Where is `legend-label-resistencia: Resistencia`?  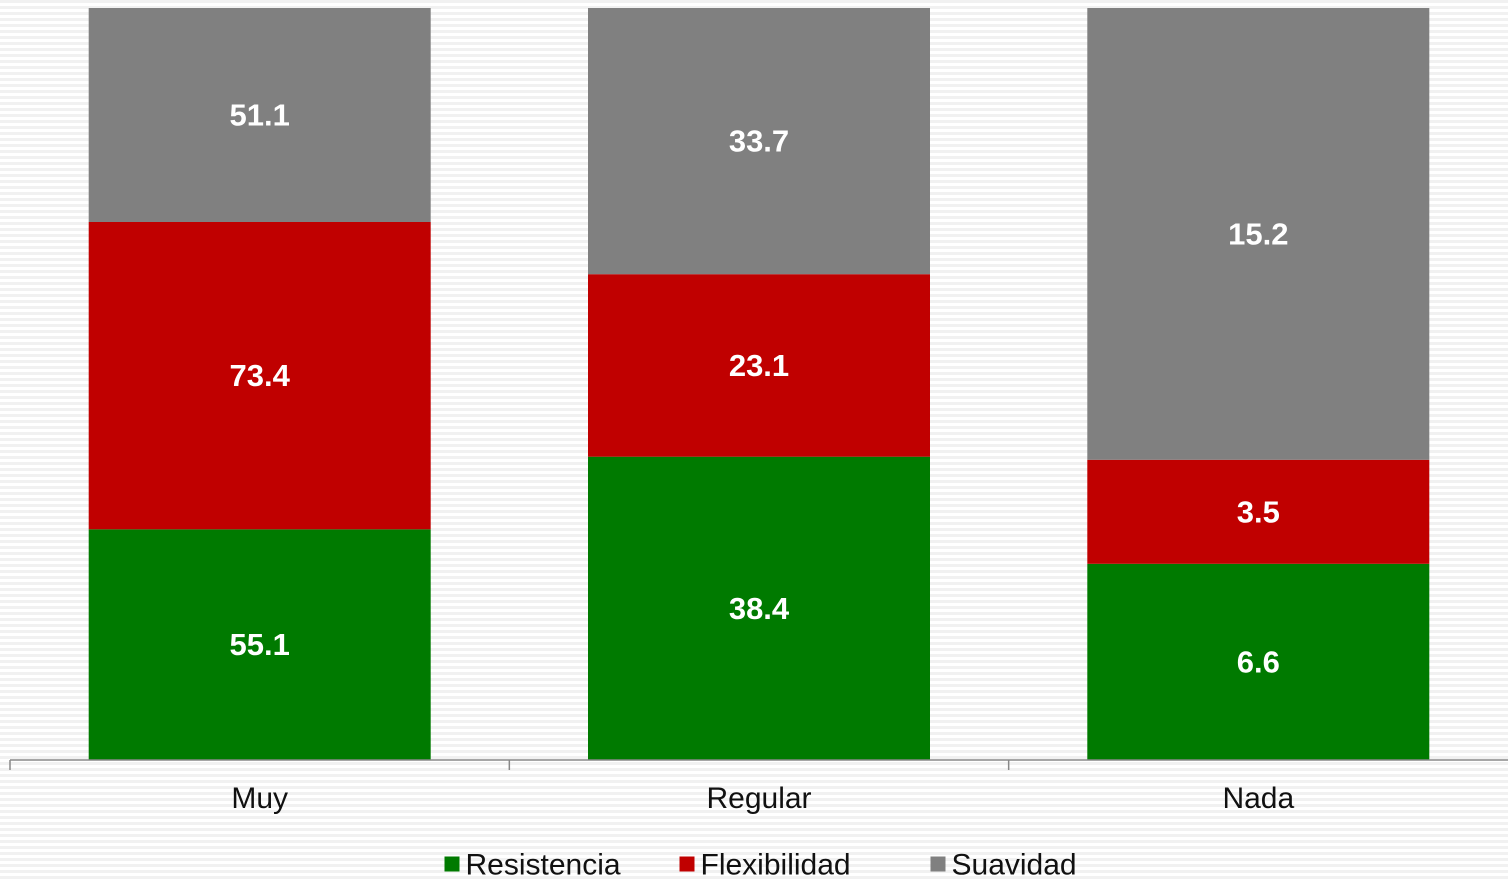
legend-label-resistencia: Resistencia is located at coordinates (543, 864).